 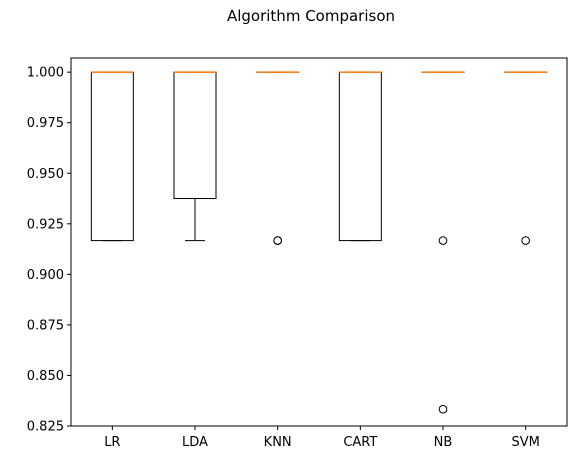 I want to click on y-tick-label: 0.900, so click(x=45, y=275).